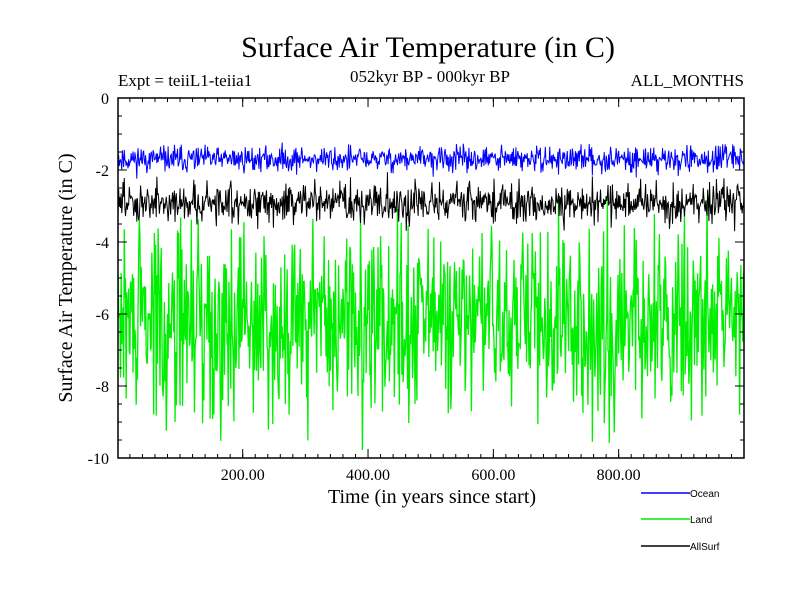  Describe the element at coordinates (102, 243) in the screenshot. I see `y-tick-label: -4` at that location.